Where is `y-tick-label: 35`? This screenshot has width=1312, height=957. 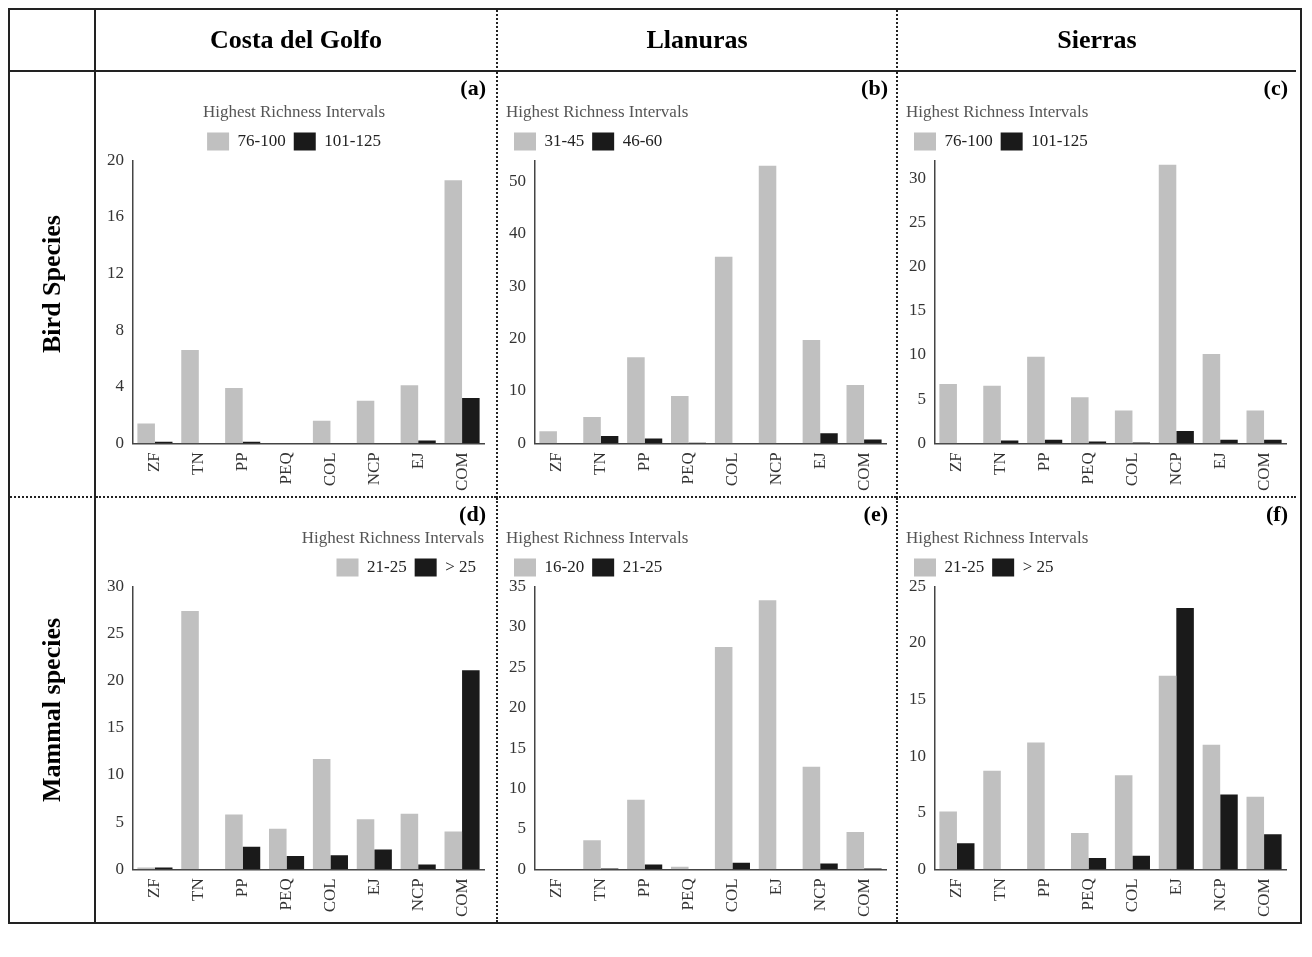 y-tick-label: 35 is located at coordinates (517, 585).